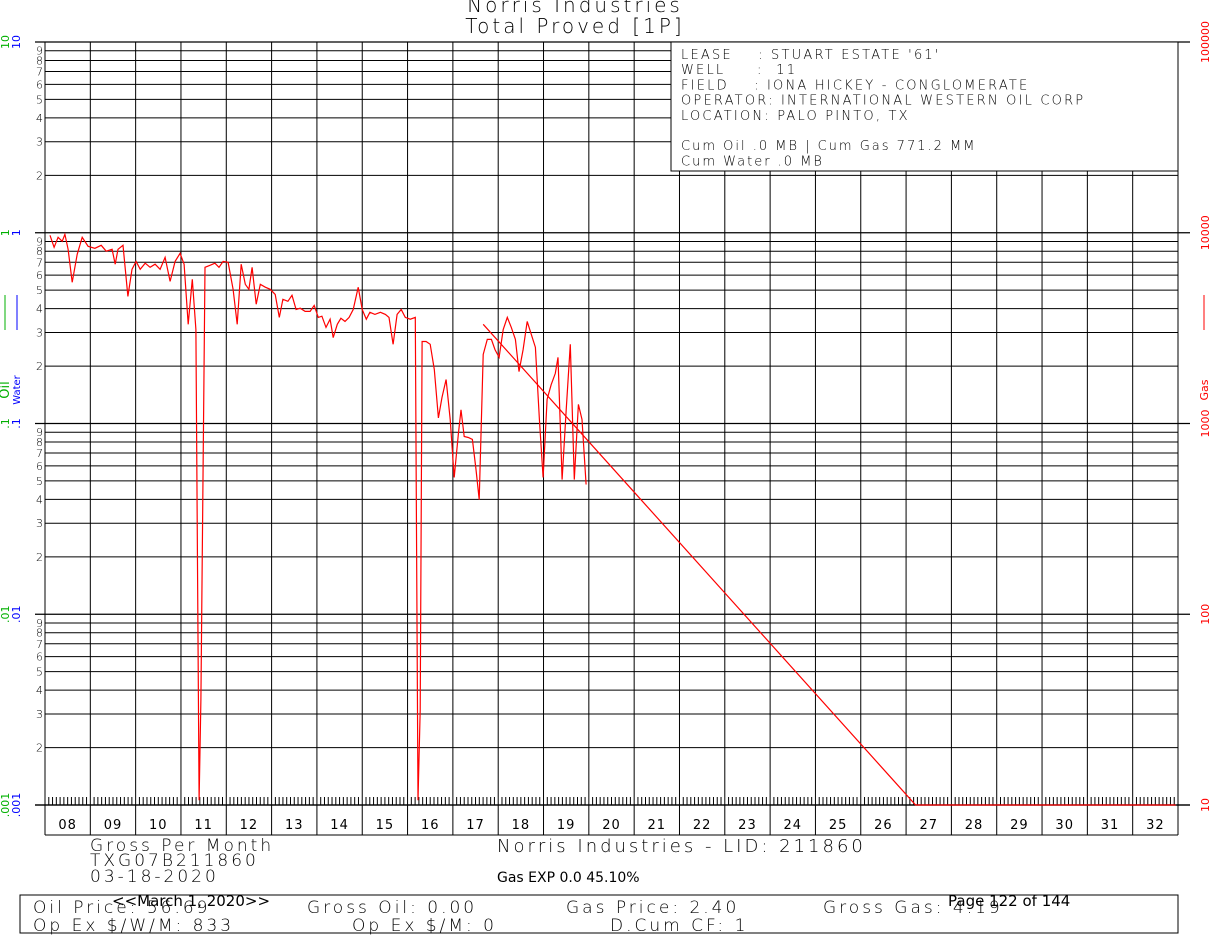 The height and width of the screenshot is (935, 1210). What do you see at coordinates (566, 825) in the screenshot?
I see `x-tick-label: 19` at bounding box center [566, 825].